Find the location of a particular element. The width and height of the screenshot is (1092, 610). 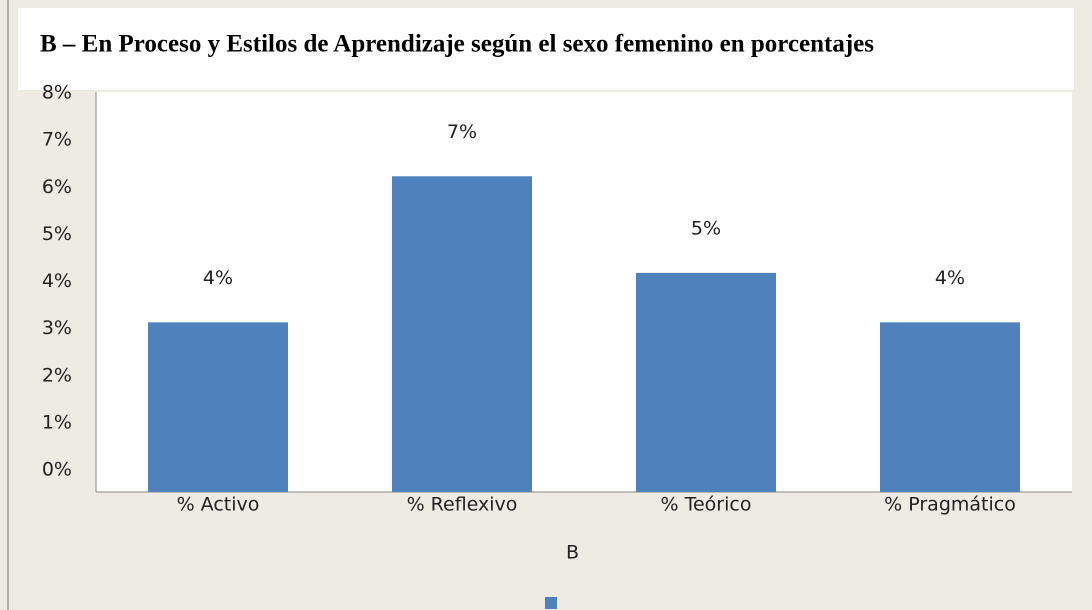

y-tick-label: 8% is located at coordinates (57, 93).